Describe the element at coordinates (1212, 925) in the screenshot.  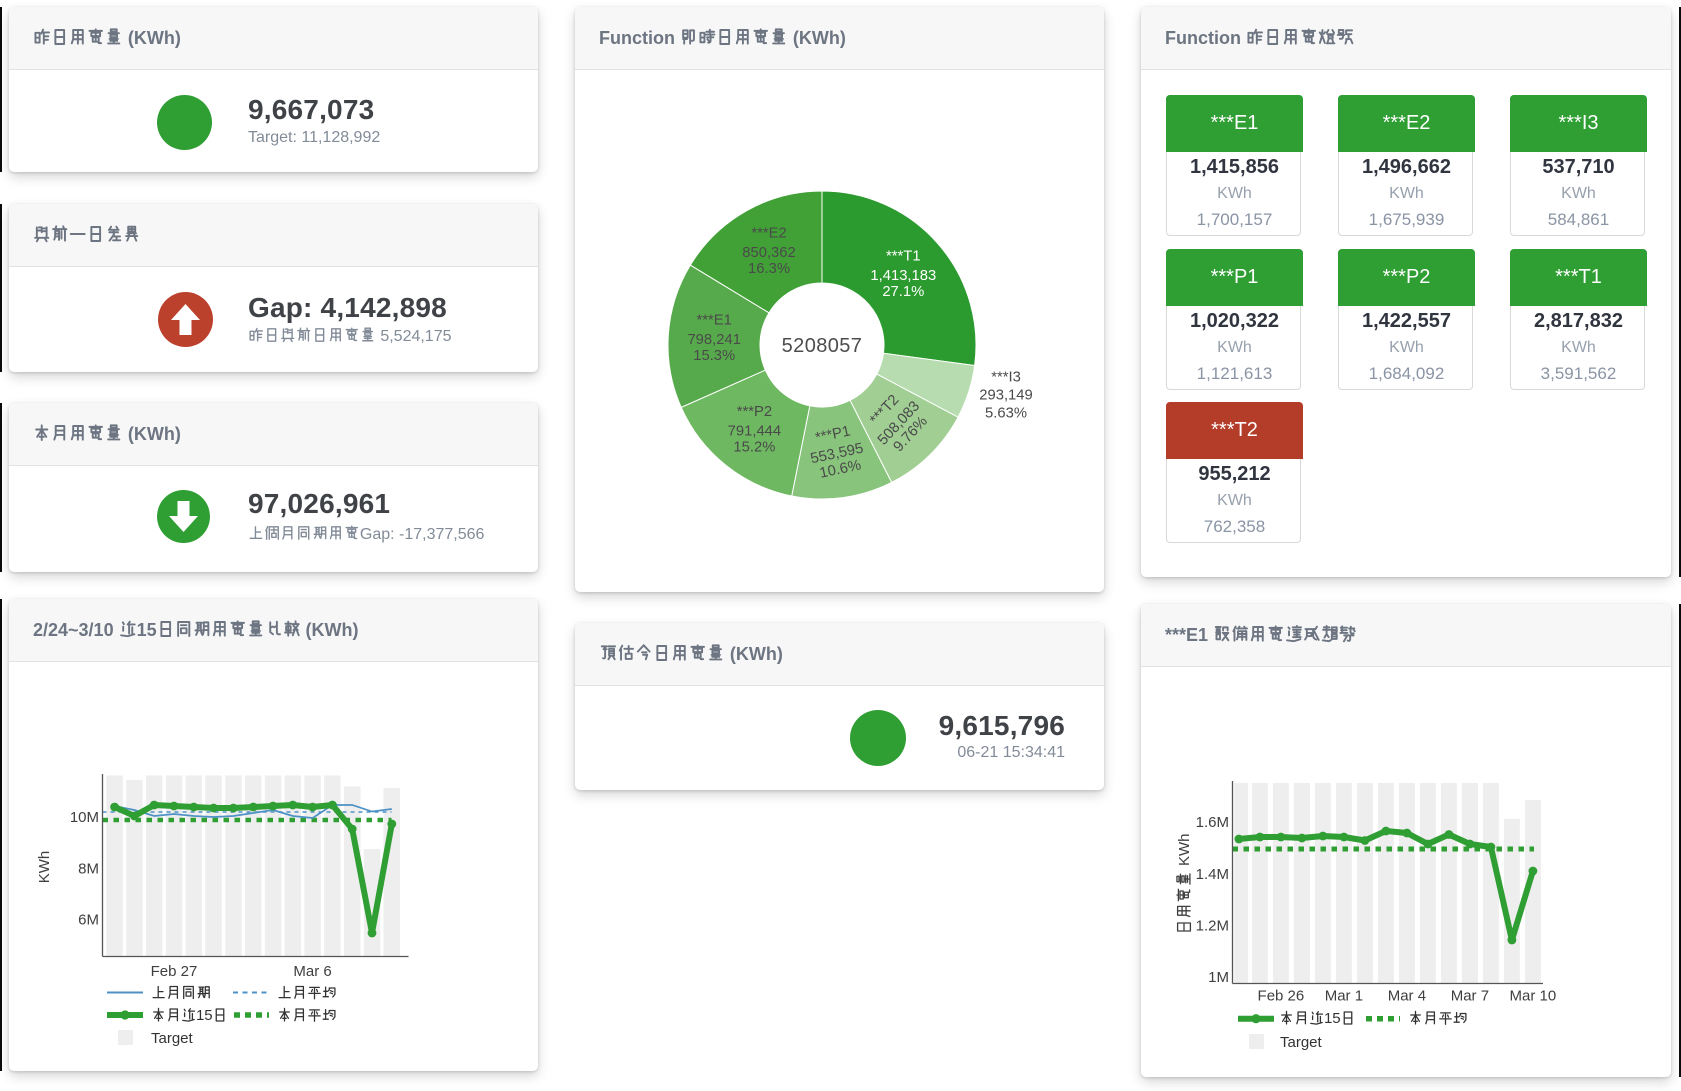
I see `svg-text: 1.2M` at that location.